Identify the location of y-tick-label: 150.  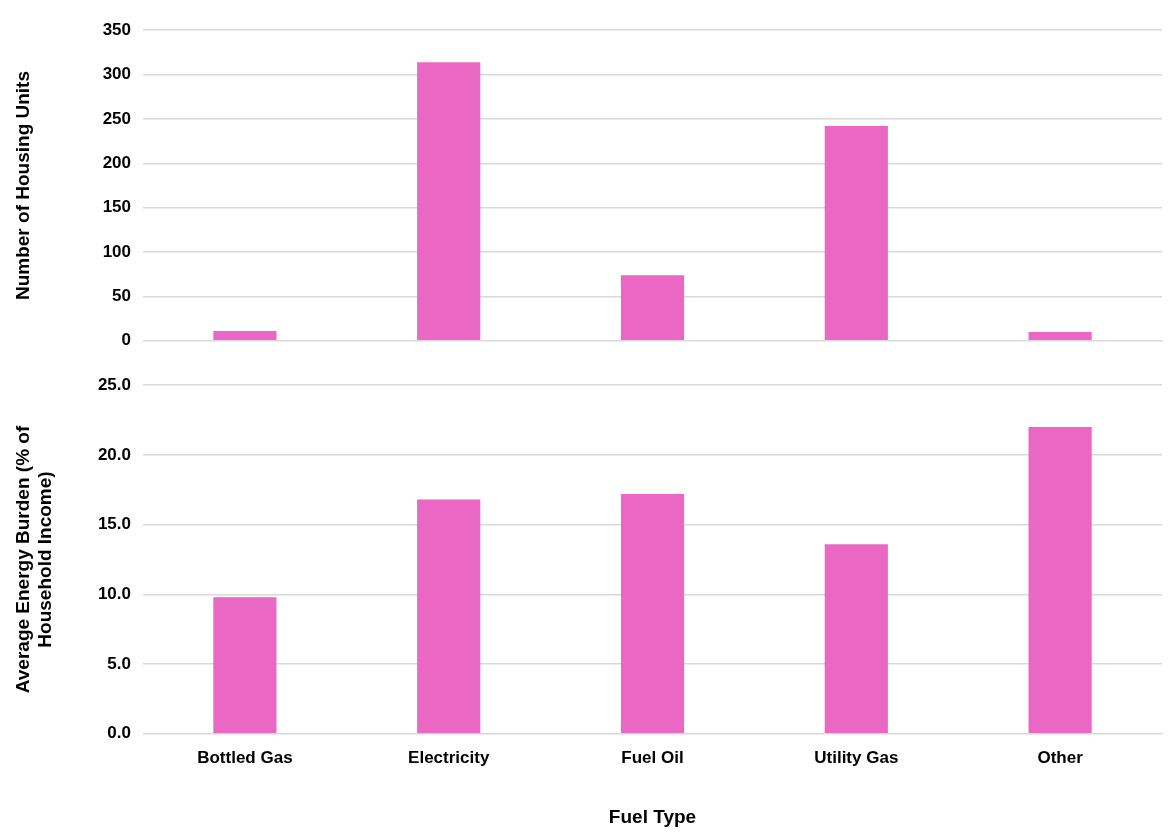
(116, 207).